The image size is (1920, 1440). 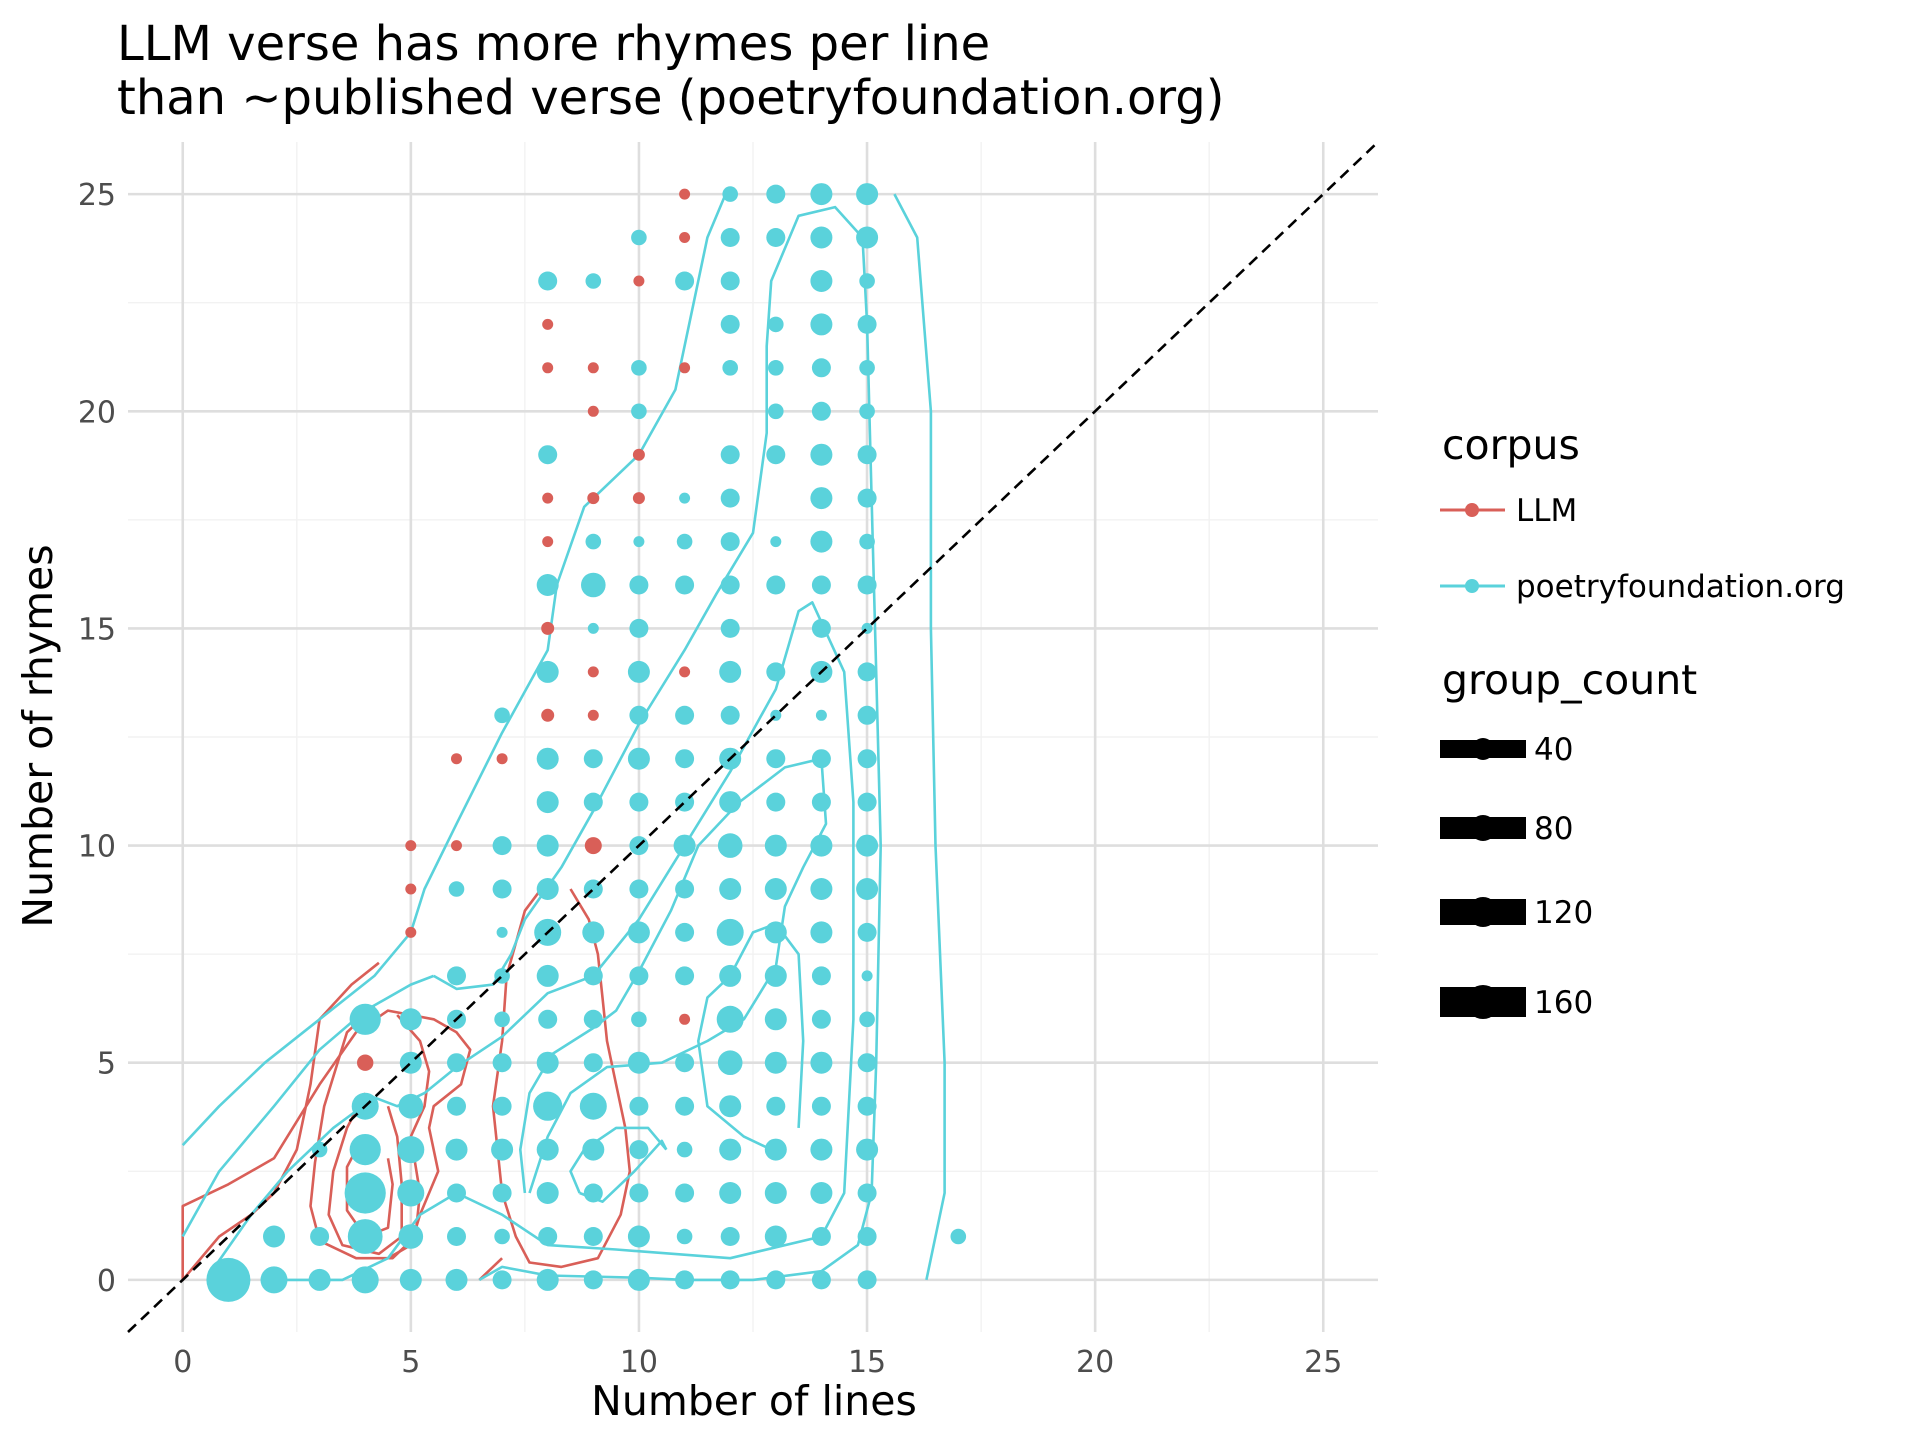 I want to click on legend-color-title: corpus, so click(x=1511, y=445).